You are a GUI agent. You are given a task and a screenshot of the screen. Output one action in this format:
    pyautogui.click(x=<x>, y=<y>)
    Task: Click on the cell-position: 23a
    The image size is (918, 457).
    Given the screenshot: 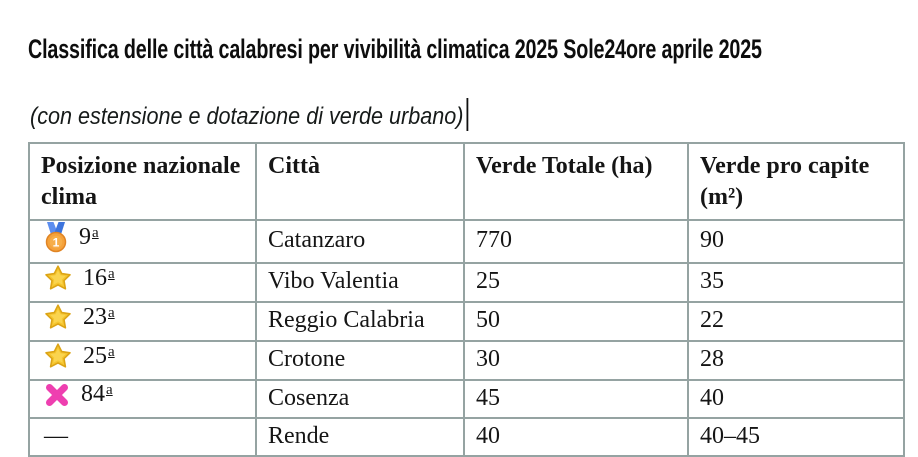 What is the action you would take?
    pyautogui.click(x=142, y=321)
    